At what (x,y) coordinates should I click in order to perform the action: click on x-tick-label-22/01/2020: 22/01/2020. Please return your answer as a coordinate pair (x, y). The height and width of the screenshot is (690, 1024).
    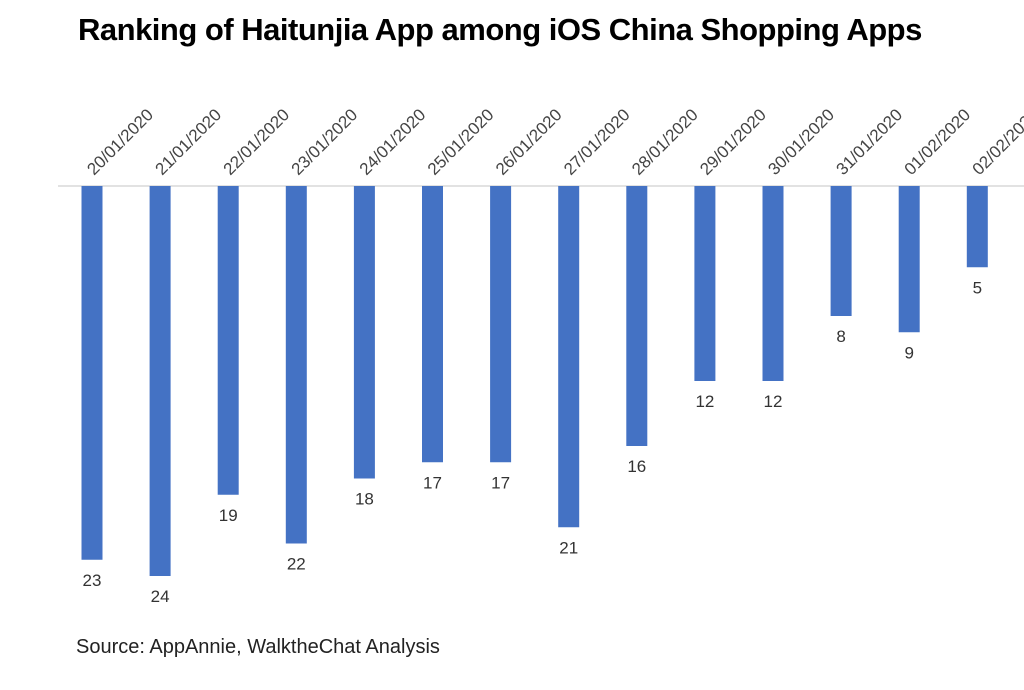
    Looking at the image, I should click on (257, 142).